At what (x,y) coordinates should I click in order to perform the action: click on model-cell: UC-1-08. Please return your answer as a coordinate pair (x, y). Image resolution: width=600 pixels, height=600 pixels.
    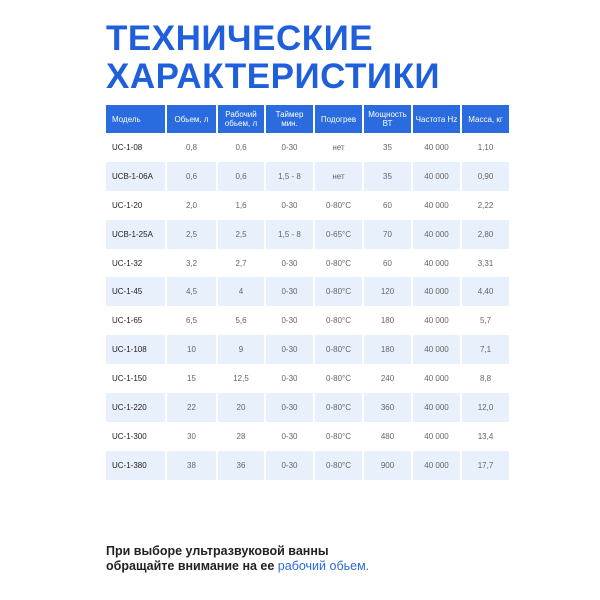
    Looking at the image, I should click on (127, 147).